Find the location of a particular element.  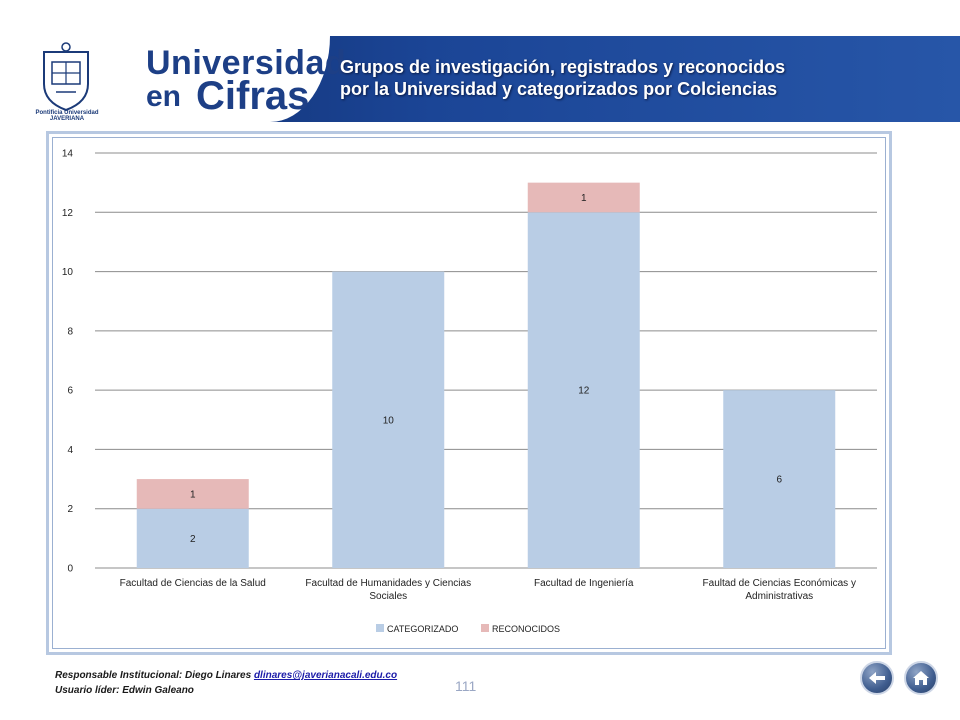

x-category-label: Facultad de Ciencias de la Salud is located at coordinates (193, 583).